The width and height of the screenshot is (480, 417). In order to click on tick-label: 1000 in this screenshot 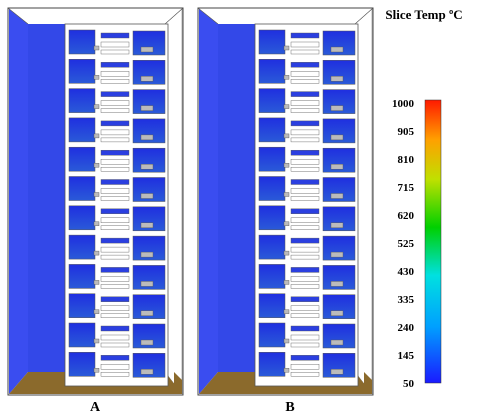, I will do `click(403, 104)`.